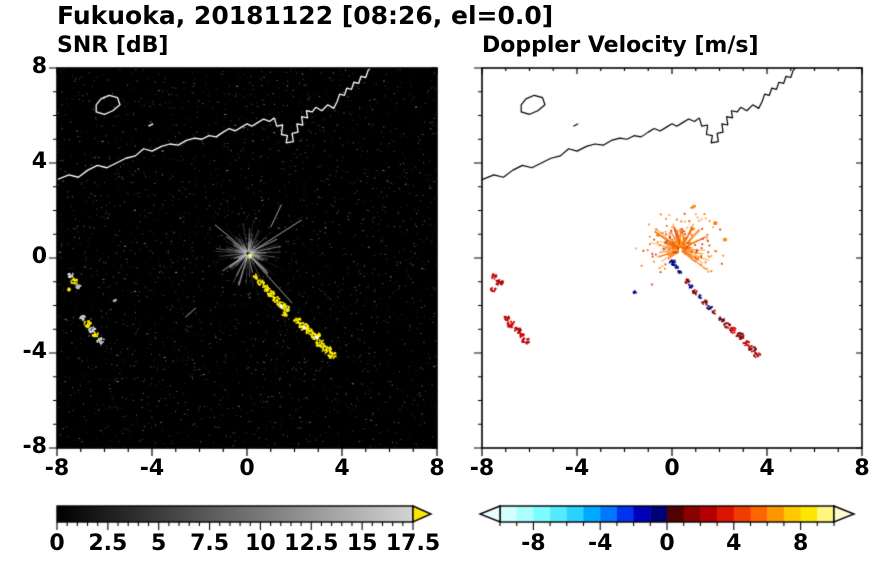 This screenshot has width=870, height=570. What do you see at coordinates (305, 15) in the screenshot?
I see `figure-title: Fukuoka, 20181122 [08:26, el=0.0]` at bounding box center [305, 15].